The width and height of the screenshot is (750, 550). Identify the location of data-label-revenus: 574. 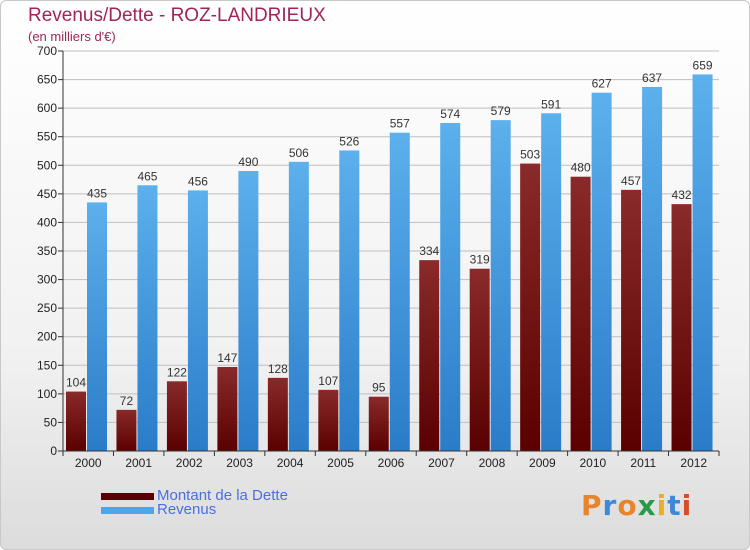
(450, 114).